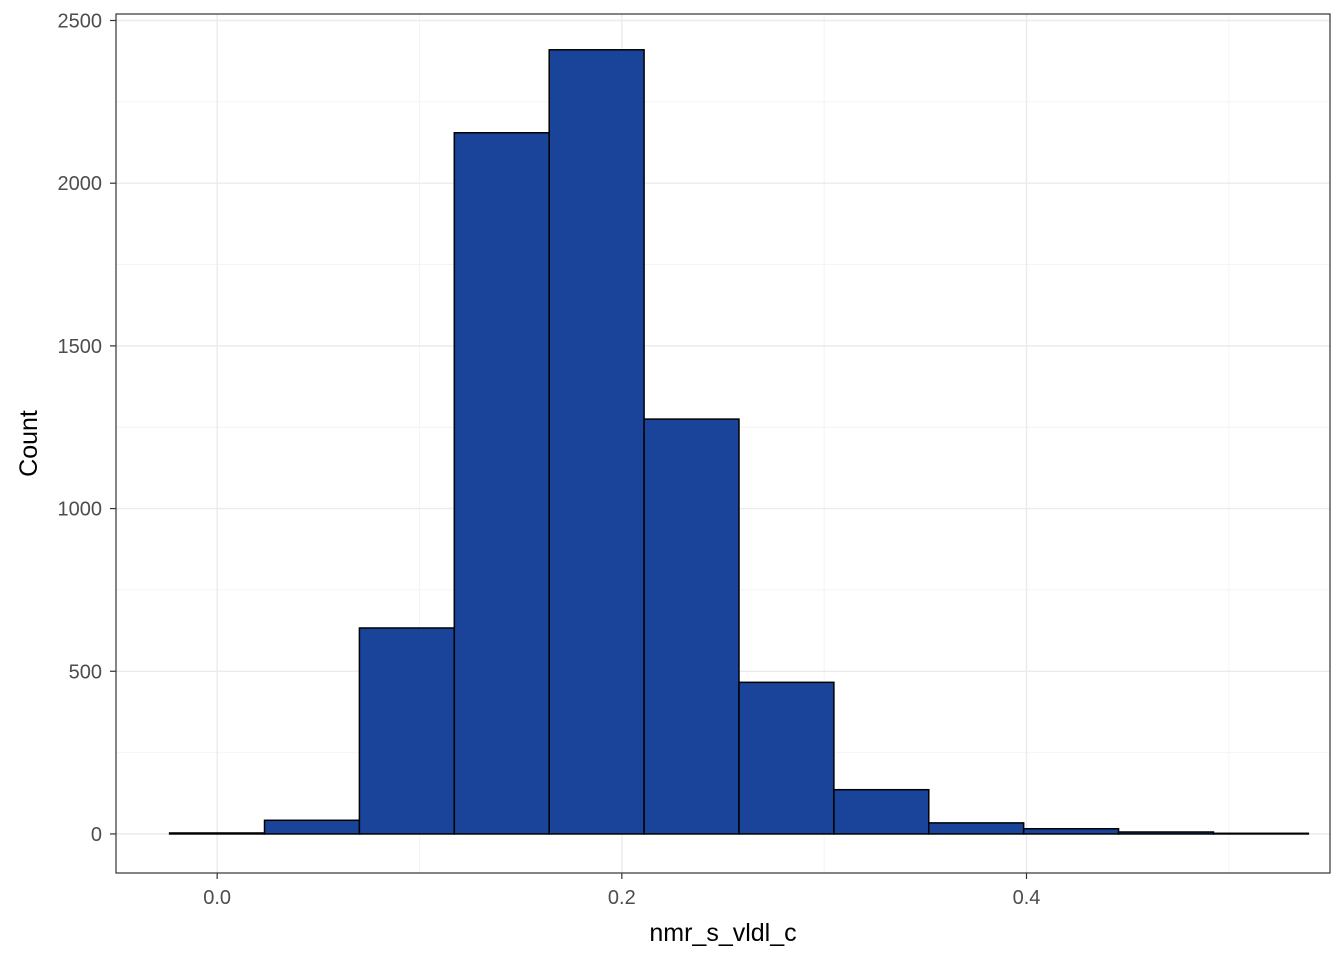 This screenshot has width=1344, height=960. Describe the element at coordinates (1027, 898) in the screenshot. I see `x-tick-label: 0.4` at that location.